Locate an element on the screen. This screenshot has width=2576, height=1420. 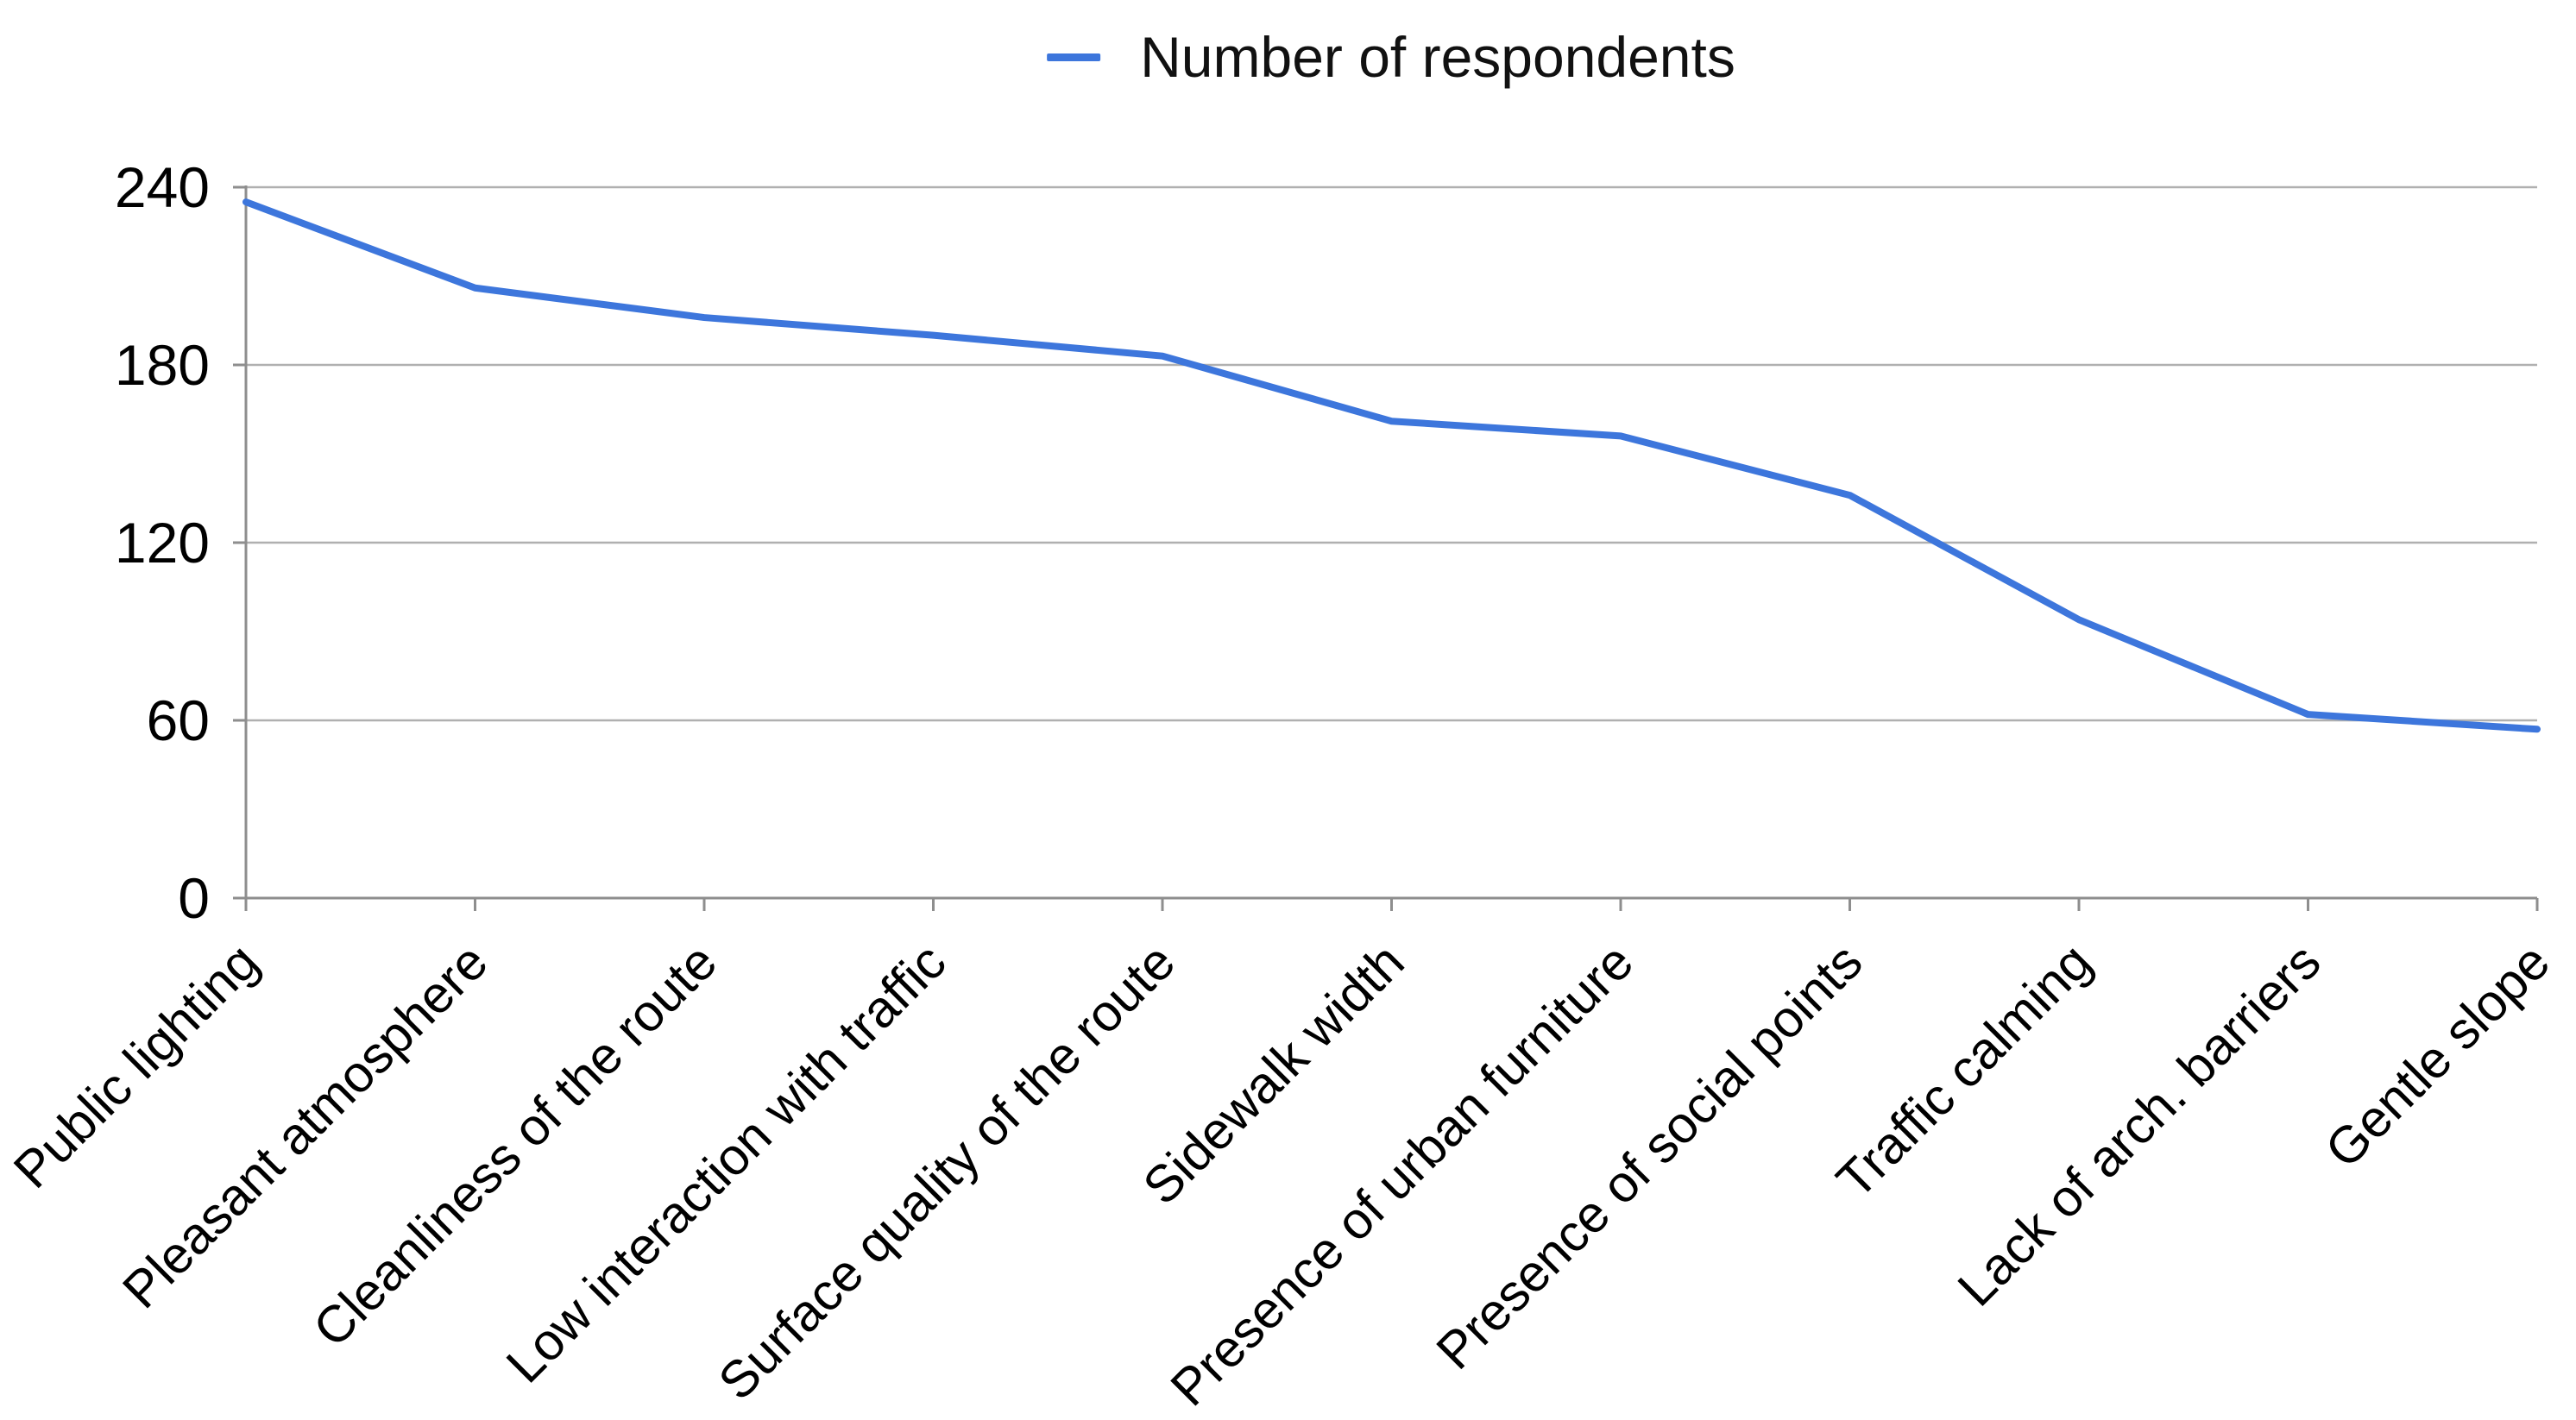
x-category-label: Cleanliness of the route is located at coordinates (514, 1145).